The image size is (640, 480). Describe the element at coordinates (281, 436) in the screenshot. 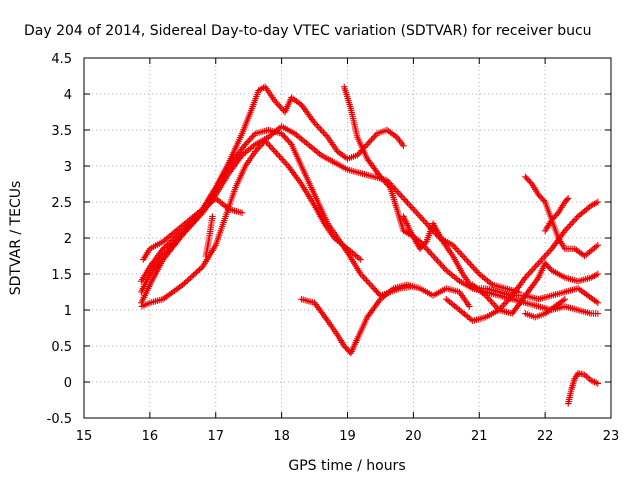

I see `x-tick-label: 18` at that location.